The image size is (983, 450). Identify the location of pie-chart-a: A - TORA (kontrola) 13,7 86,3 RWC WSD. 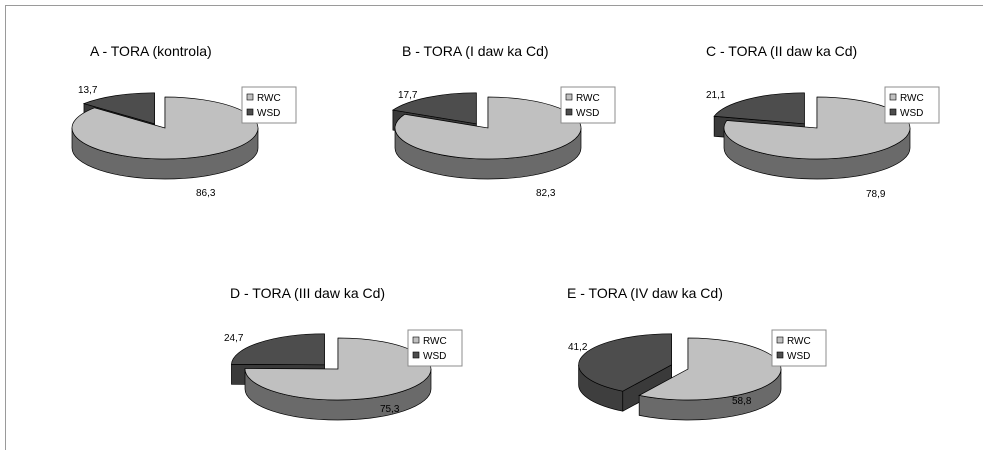
(184, 121).